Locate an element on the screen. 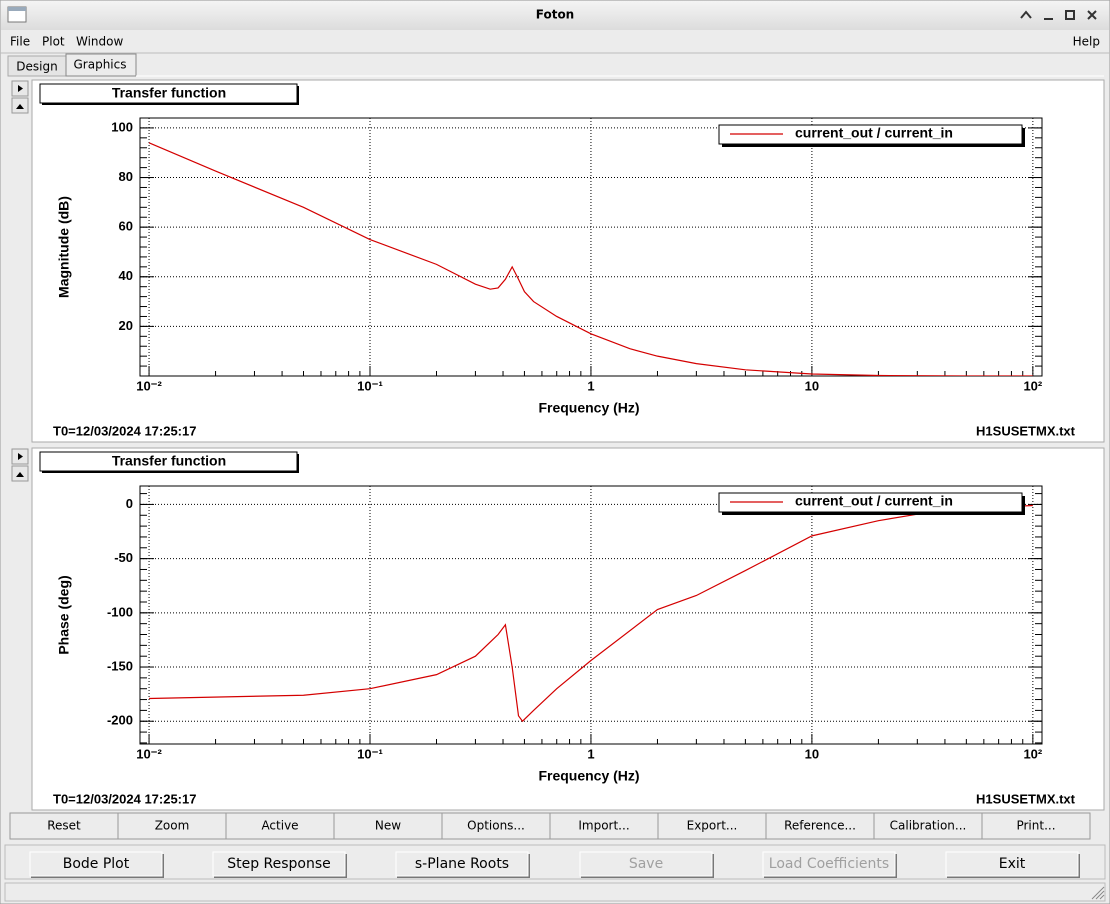  close-button is located at coordinates (1092, 15).